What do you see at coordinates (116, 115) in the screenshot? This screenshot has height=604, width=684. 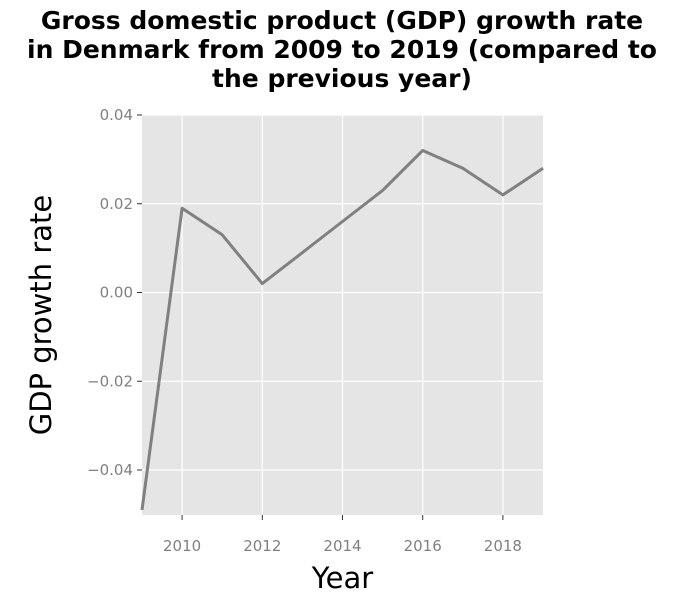 I see `y-tick-label: 0.04` at bounding box center [116, 115].